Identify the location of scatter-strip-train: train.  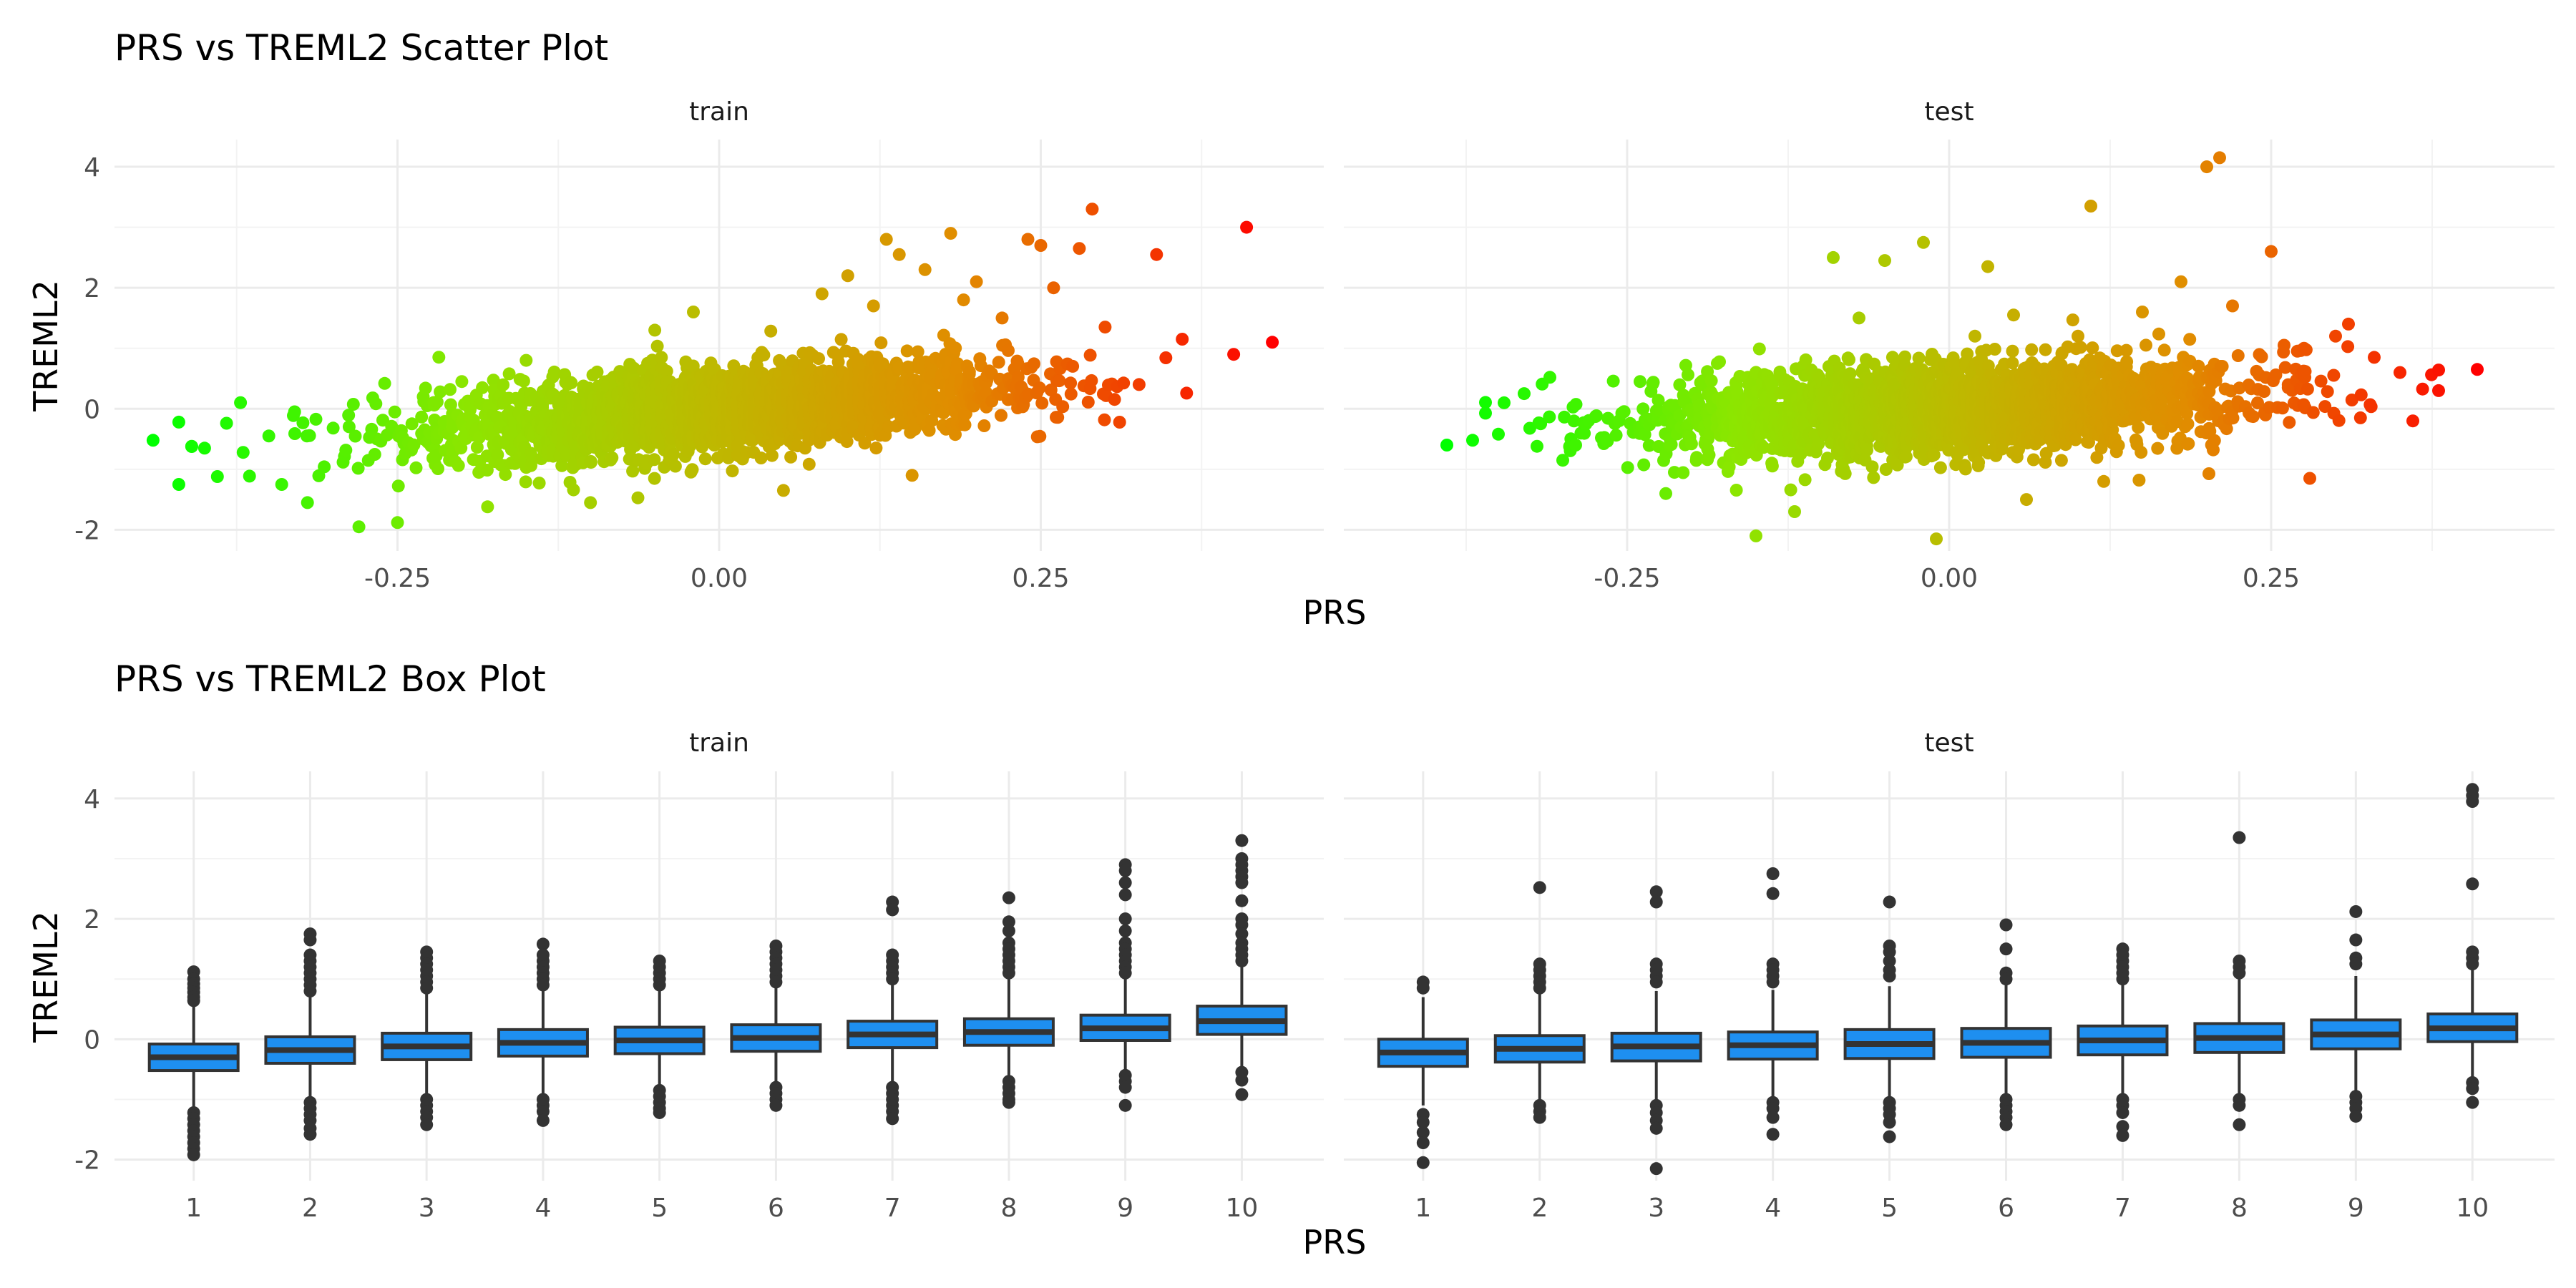
(719, 112).